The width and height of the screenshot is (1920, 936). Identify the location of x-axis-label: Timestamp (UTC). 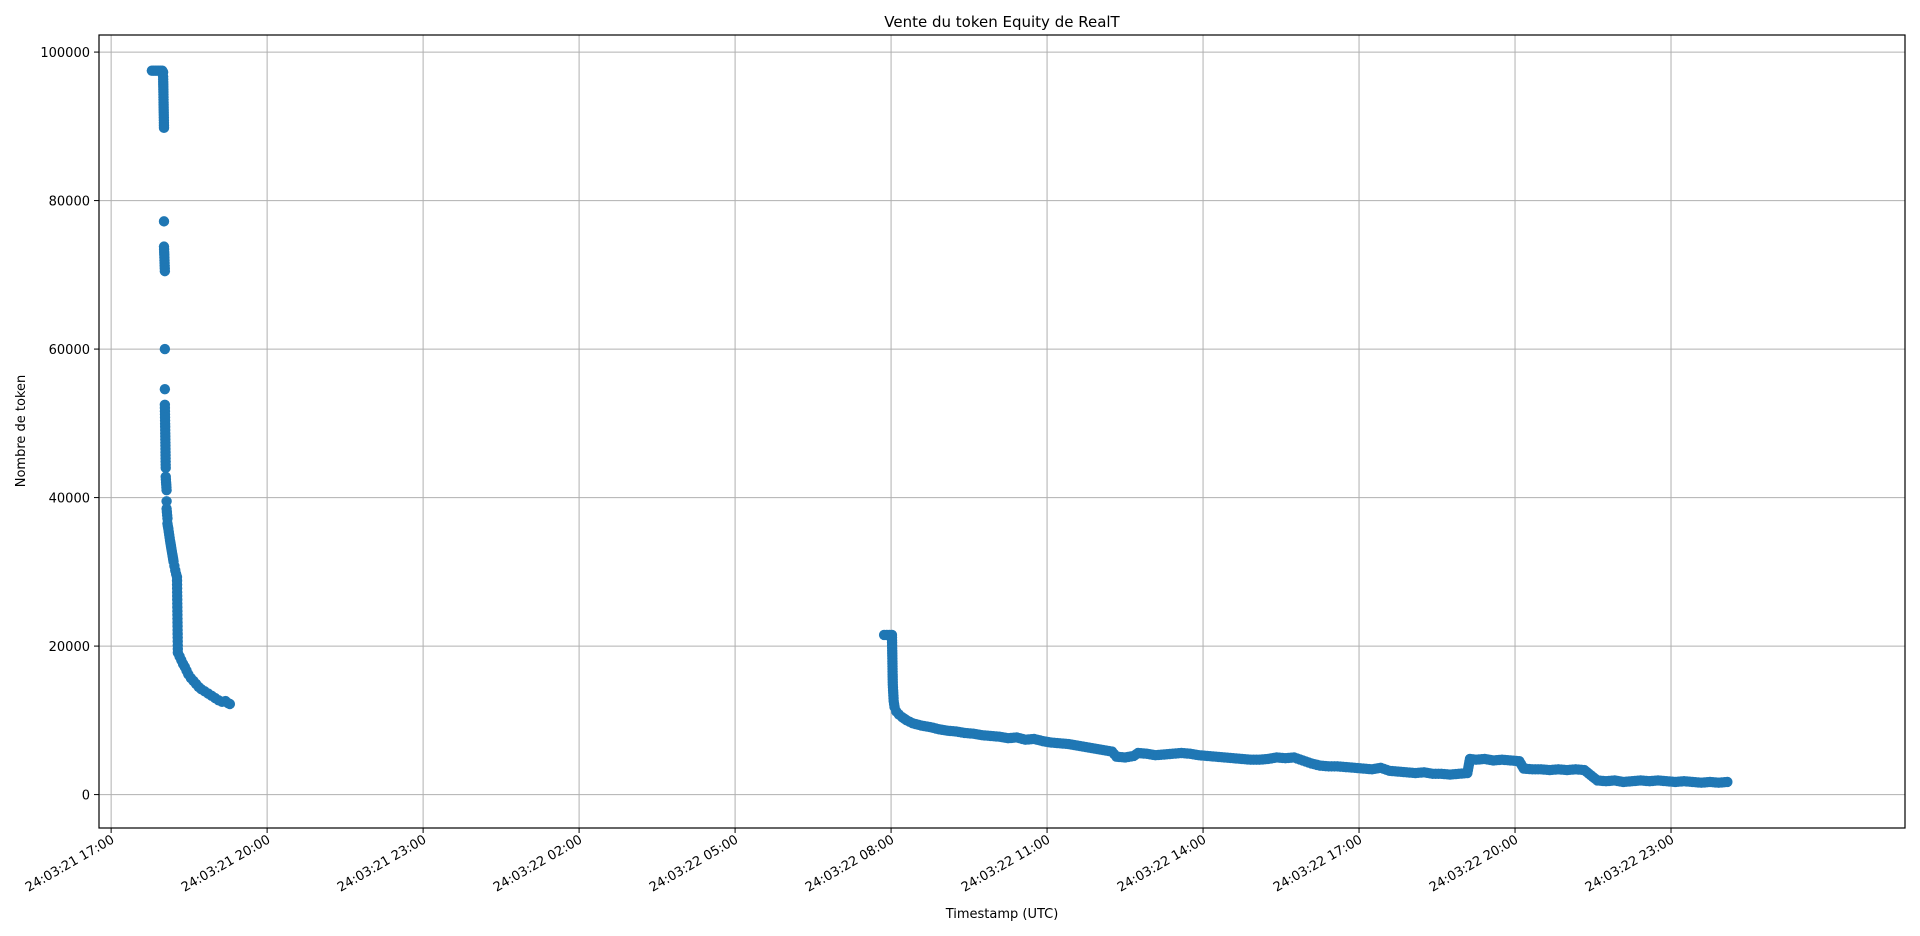
(1002, 914).